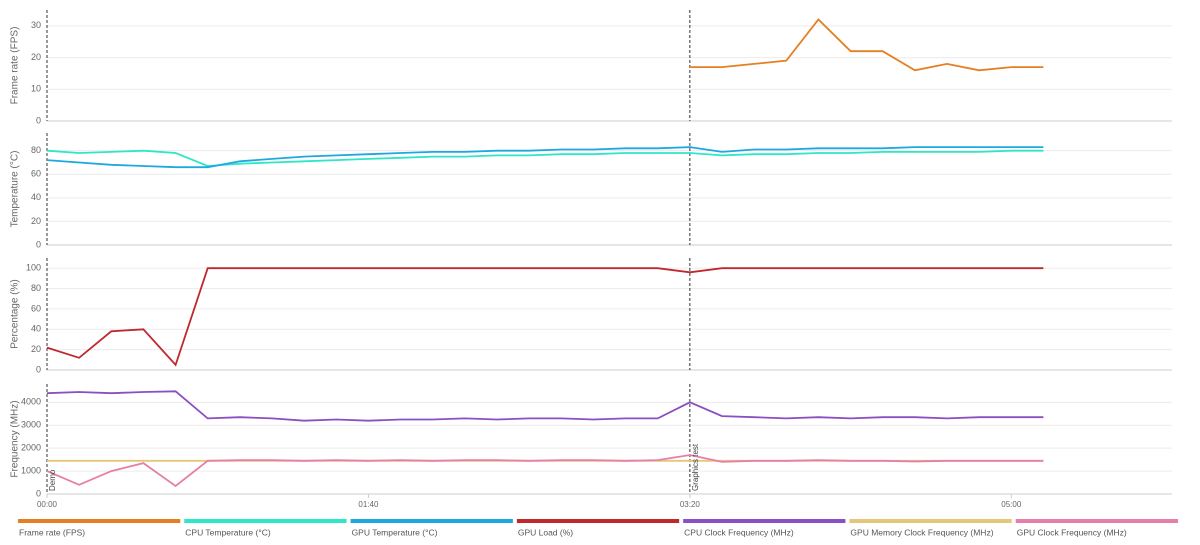  What do you see at coordinates (739, 532) in the screenshot?
I see `legend-label: CPU Clock Frequency (MHz)` at bounding box center [739, 532].